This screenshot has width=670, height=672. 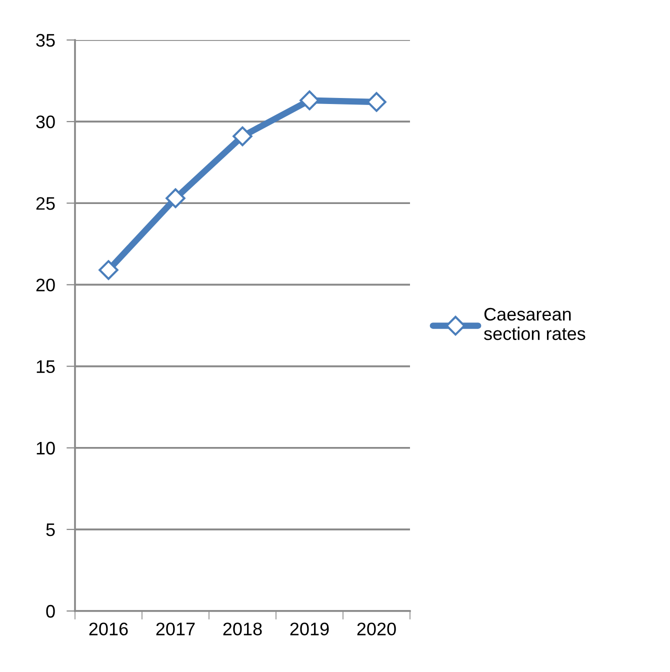 I want to click on y-tick-label: 5, so click(x=50, y=530).